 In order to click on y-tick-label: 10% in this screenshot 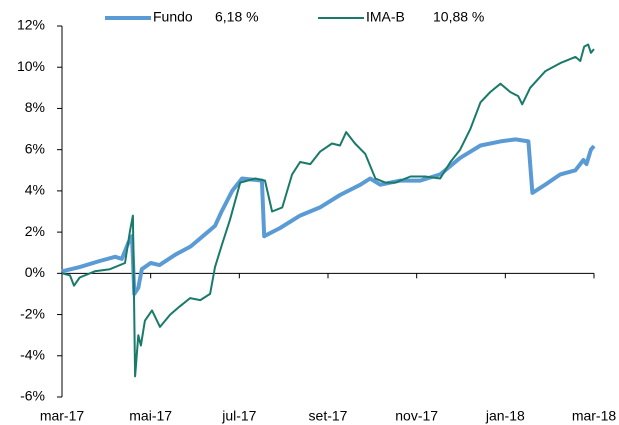, I will do `click(31, 66)`.